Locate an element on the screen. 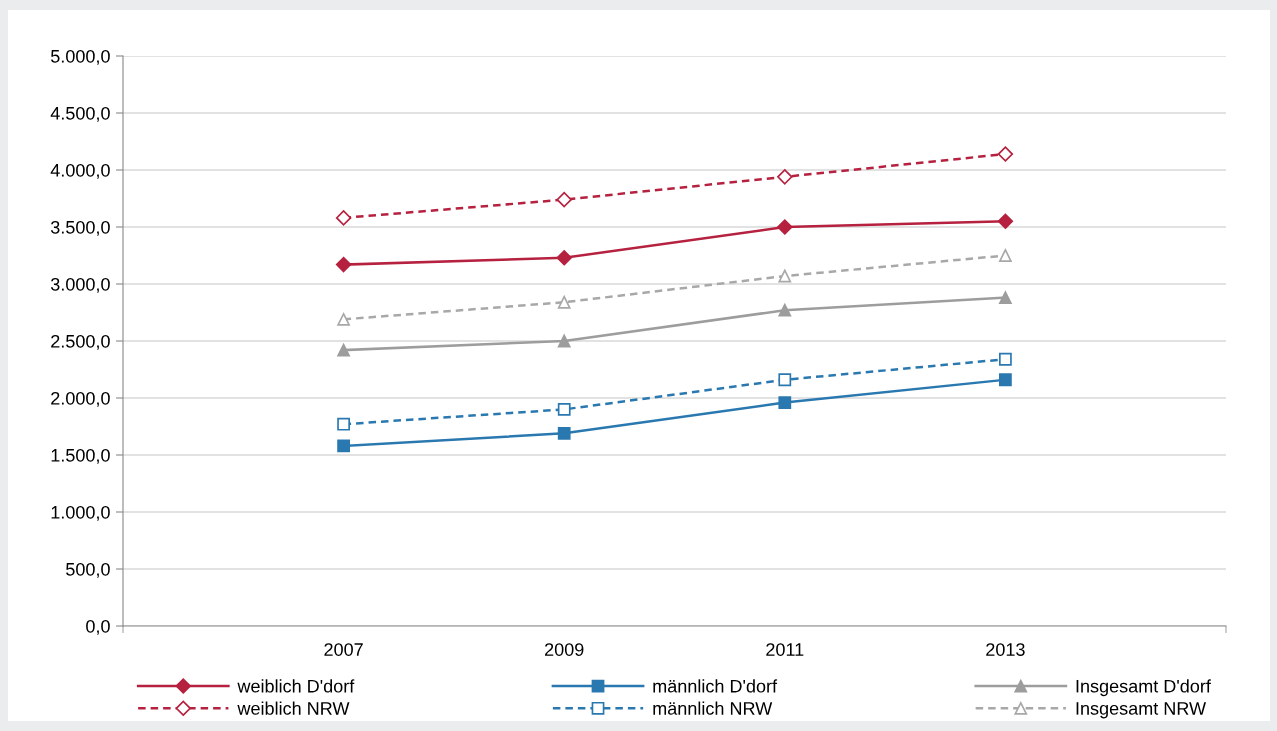 The height and width of the screenshot is (731, 1277). y-tick-label: 4.500,0 is located at coordinates (80, 114).